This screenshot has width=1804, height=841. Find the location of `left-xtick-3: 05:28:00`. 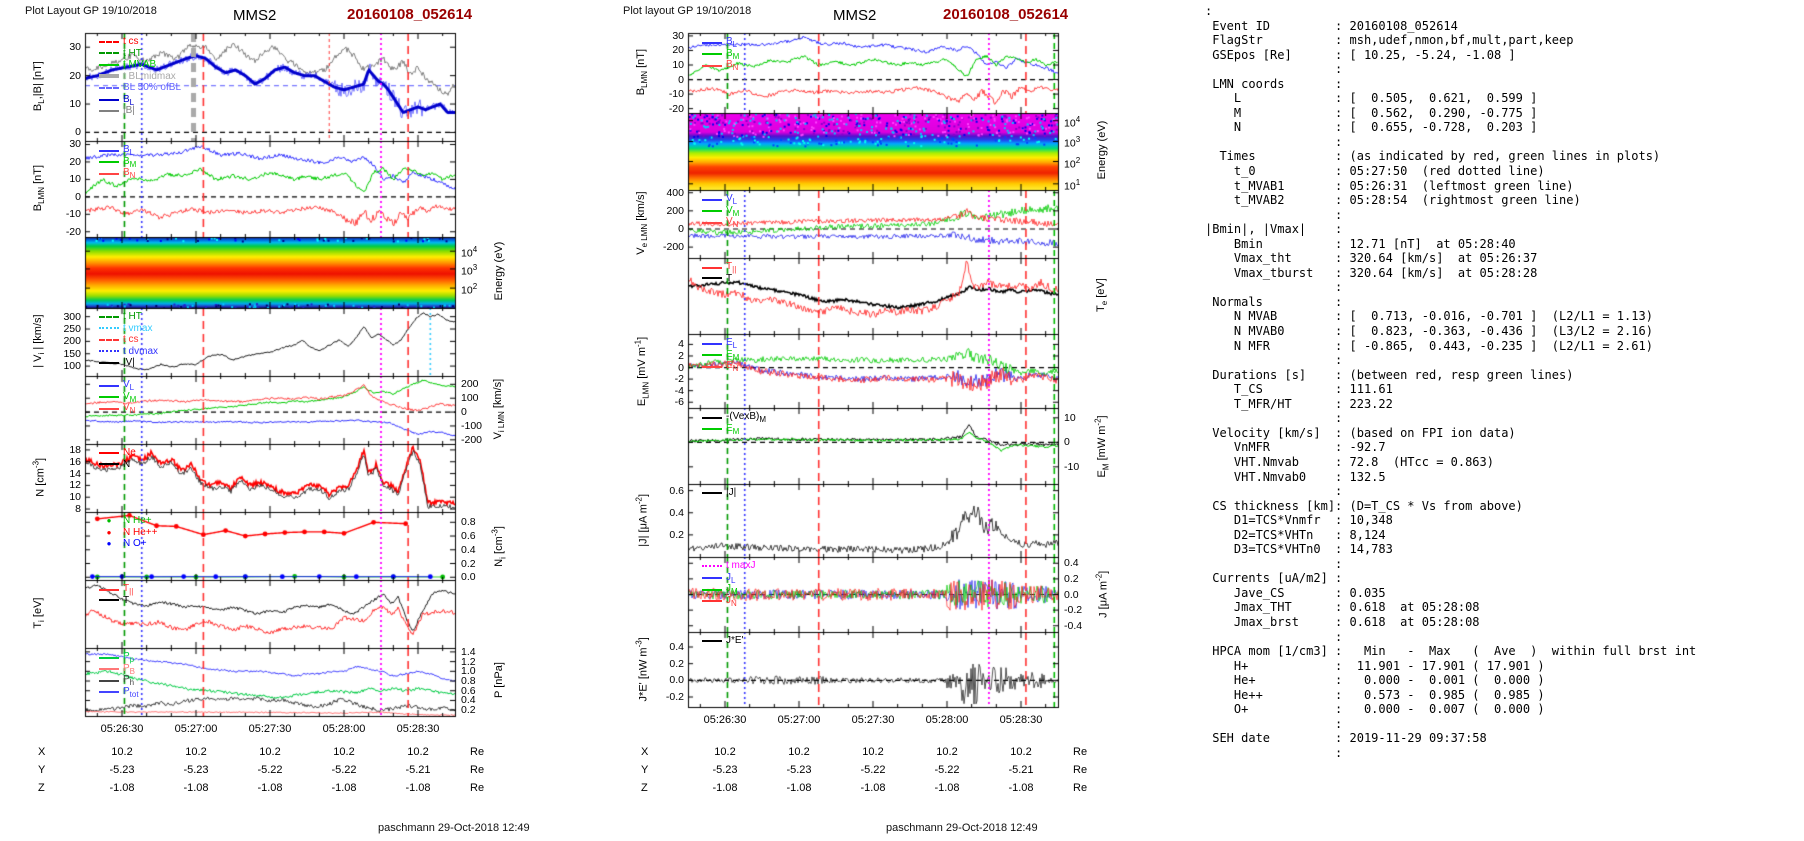

left-xtick-3: 05:28:00 is located at coordinates (344, 729).